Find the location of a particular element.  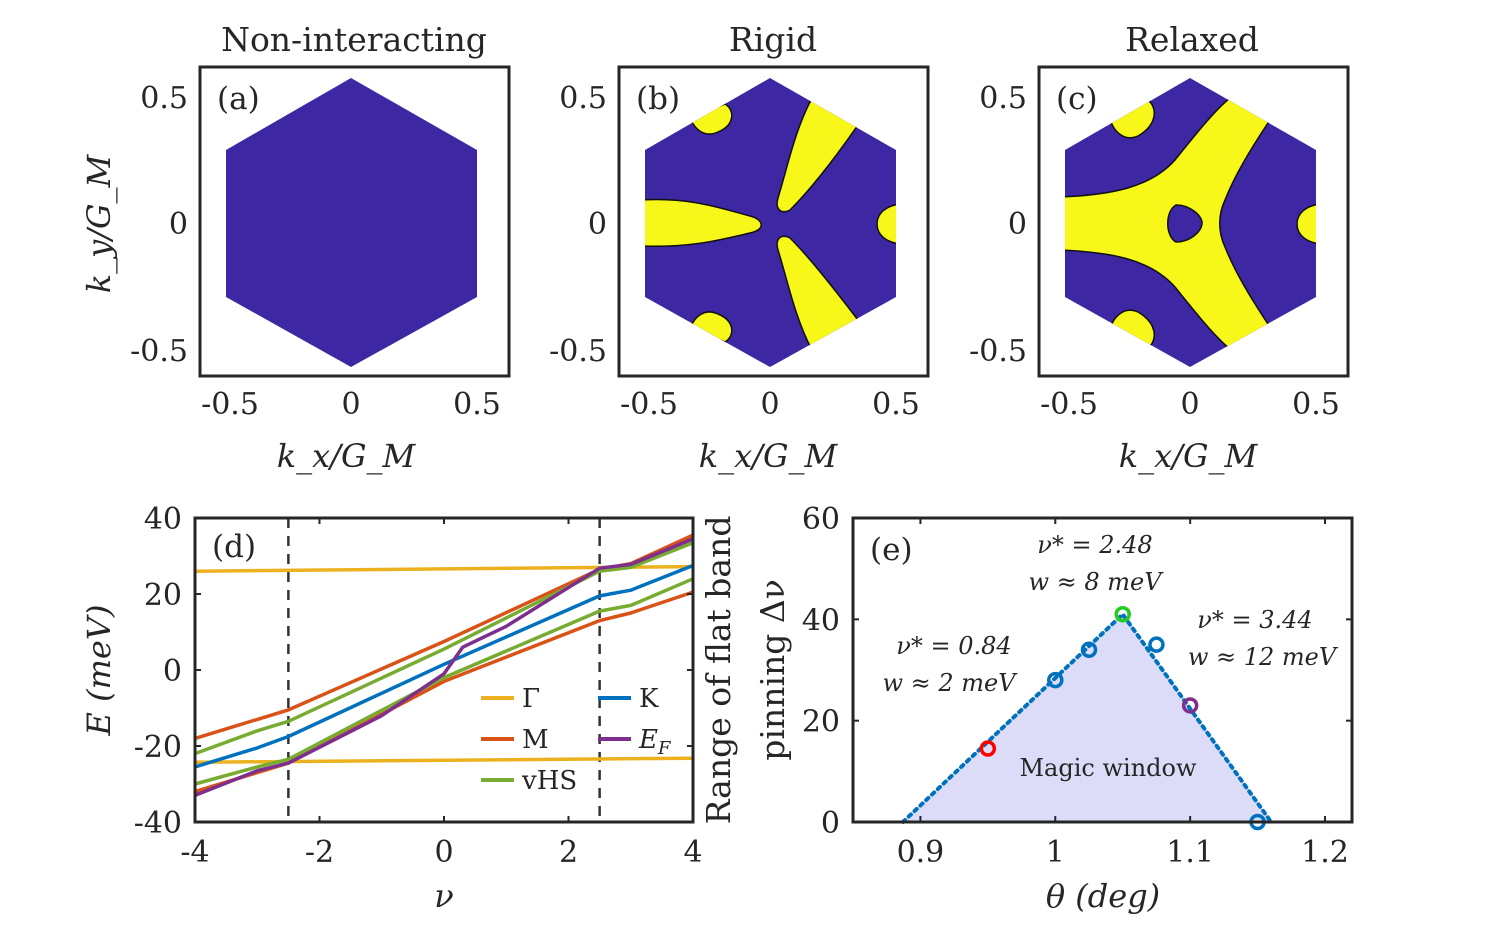

panel-c-title: Relaxed is located at coordinates (1192, 39).